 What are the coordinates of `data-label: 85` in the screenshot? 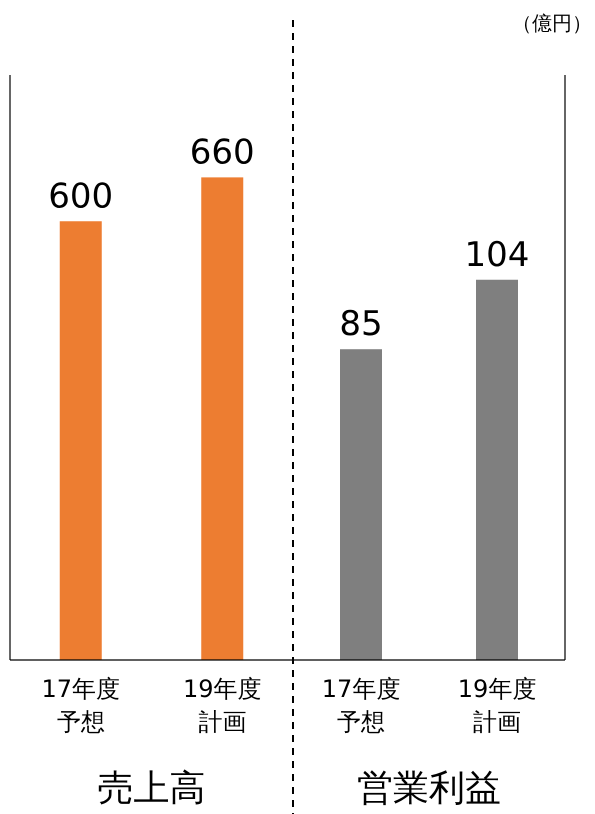 It's located at (361, 324).